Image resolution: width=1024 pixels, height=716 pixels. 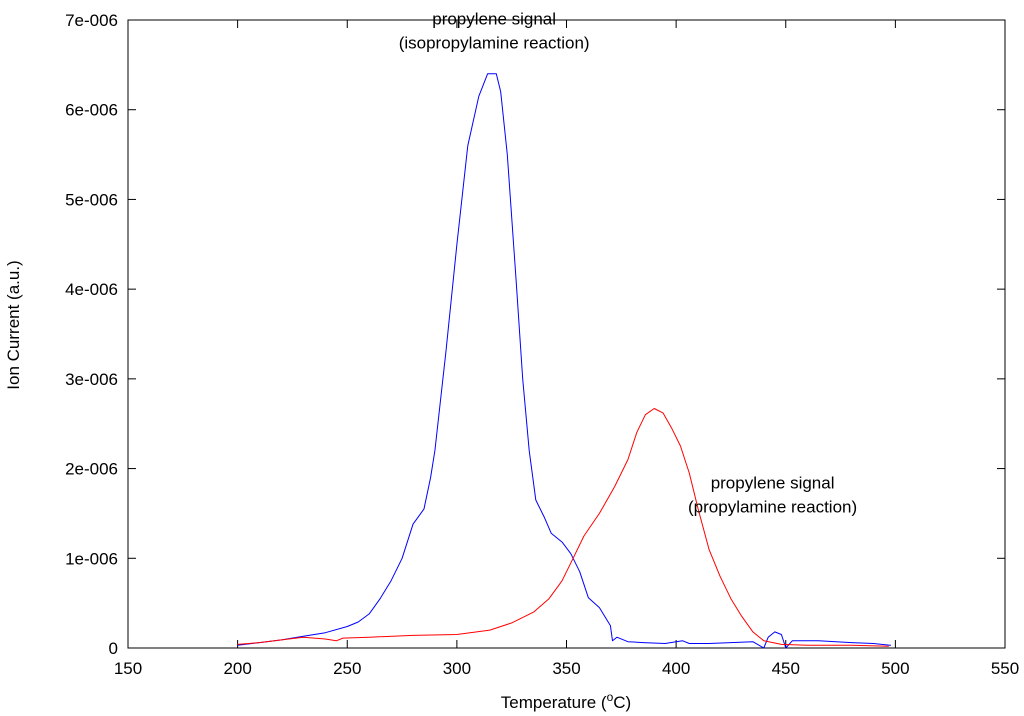 I want to click on x-tick-label: 200, so click(x=237, y=668).